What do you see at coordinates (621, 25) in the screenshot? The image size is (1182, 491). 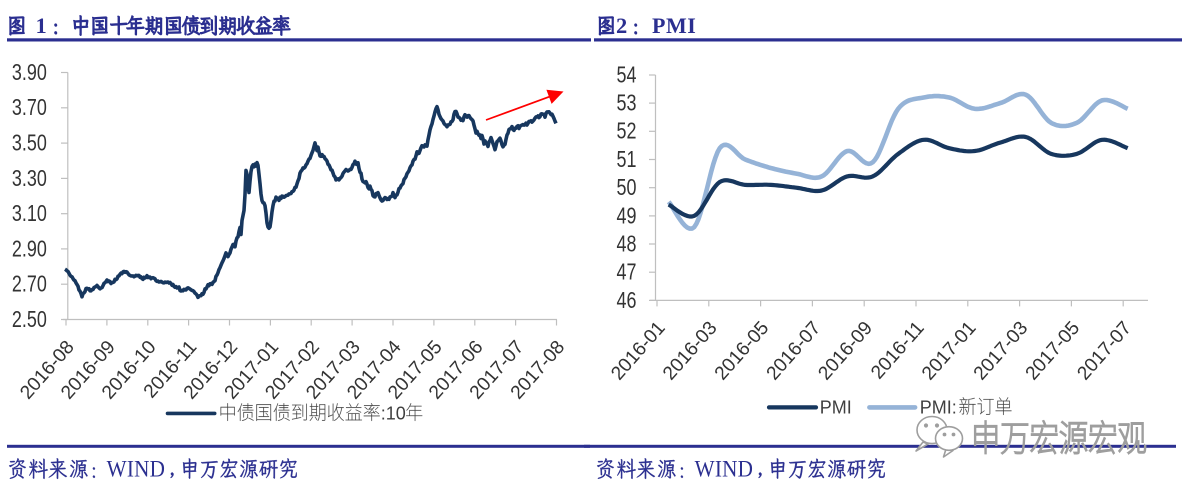 I see `svg-text: 2` at bounding box center [621, 25].